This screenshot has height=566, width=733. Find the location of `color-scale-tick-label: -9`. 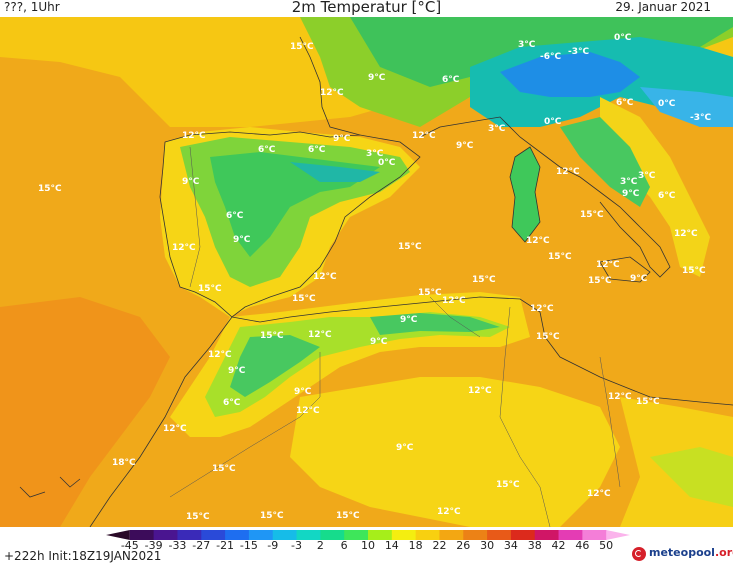

color-scale-tick-label: -9 is located at coordinates (273, 545).